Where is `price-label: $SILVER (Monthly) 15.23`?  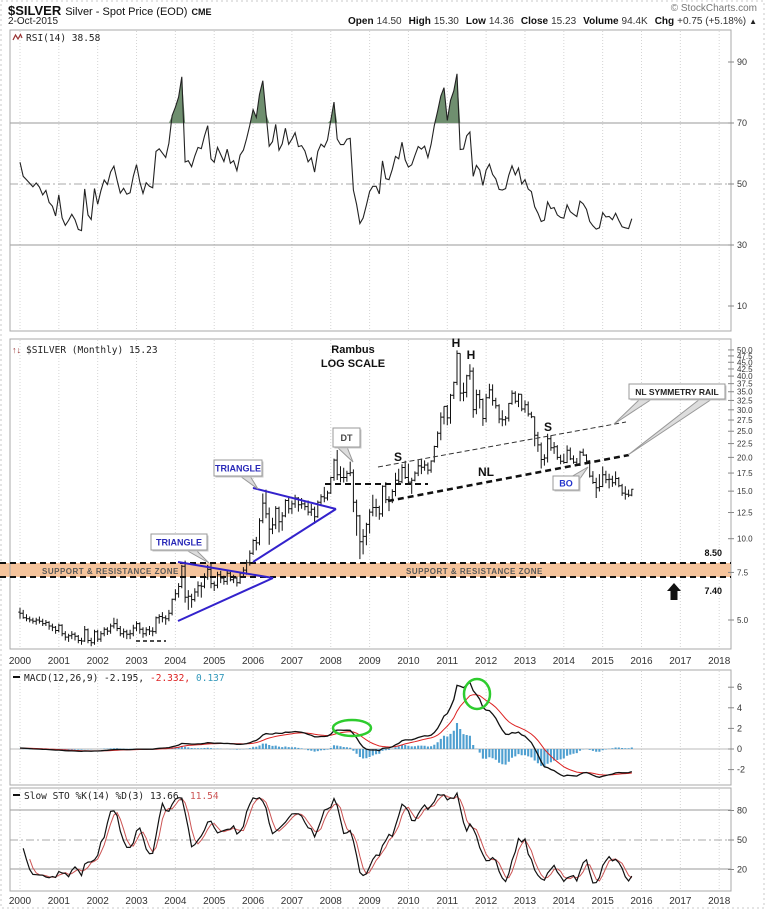 price-label: $SILVER (Monthly) 15.23 is located at coordinates (92, 350).